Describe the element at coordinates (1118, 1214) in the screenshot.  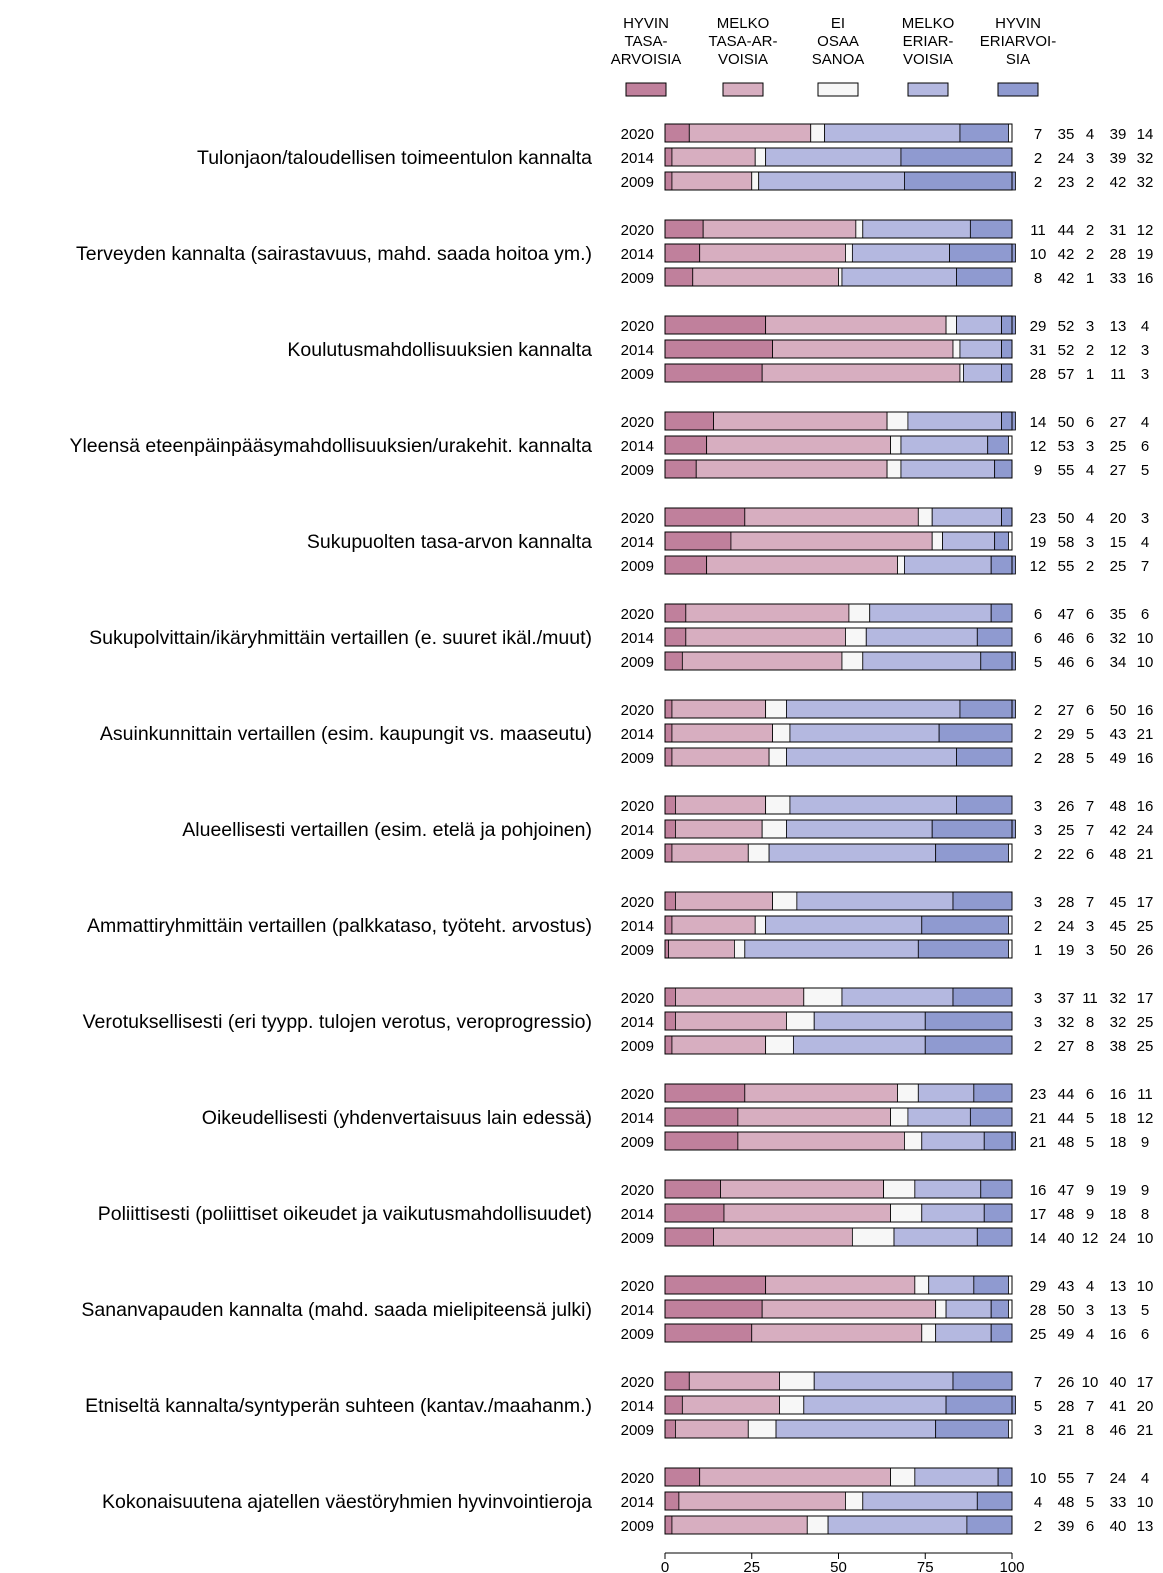
I see `value-label: 18` at that location.